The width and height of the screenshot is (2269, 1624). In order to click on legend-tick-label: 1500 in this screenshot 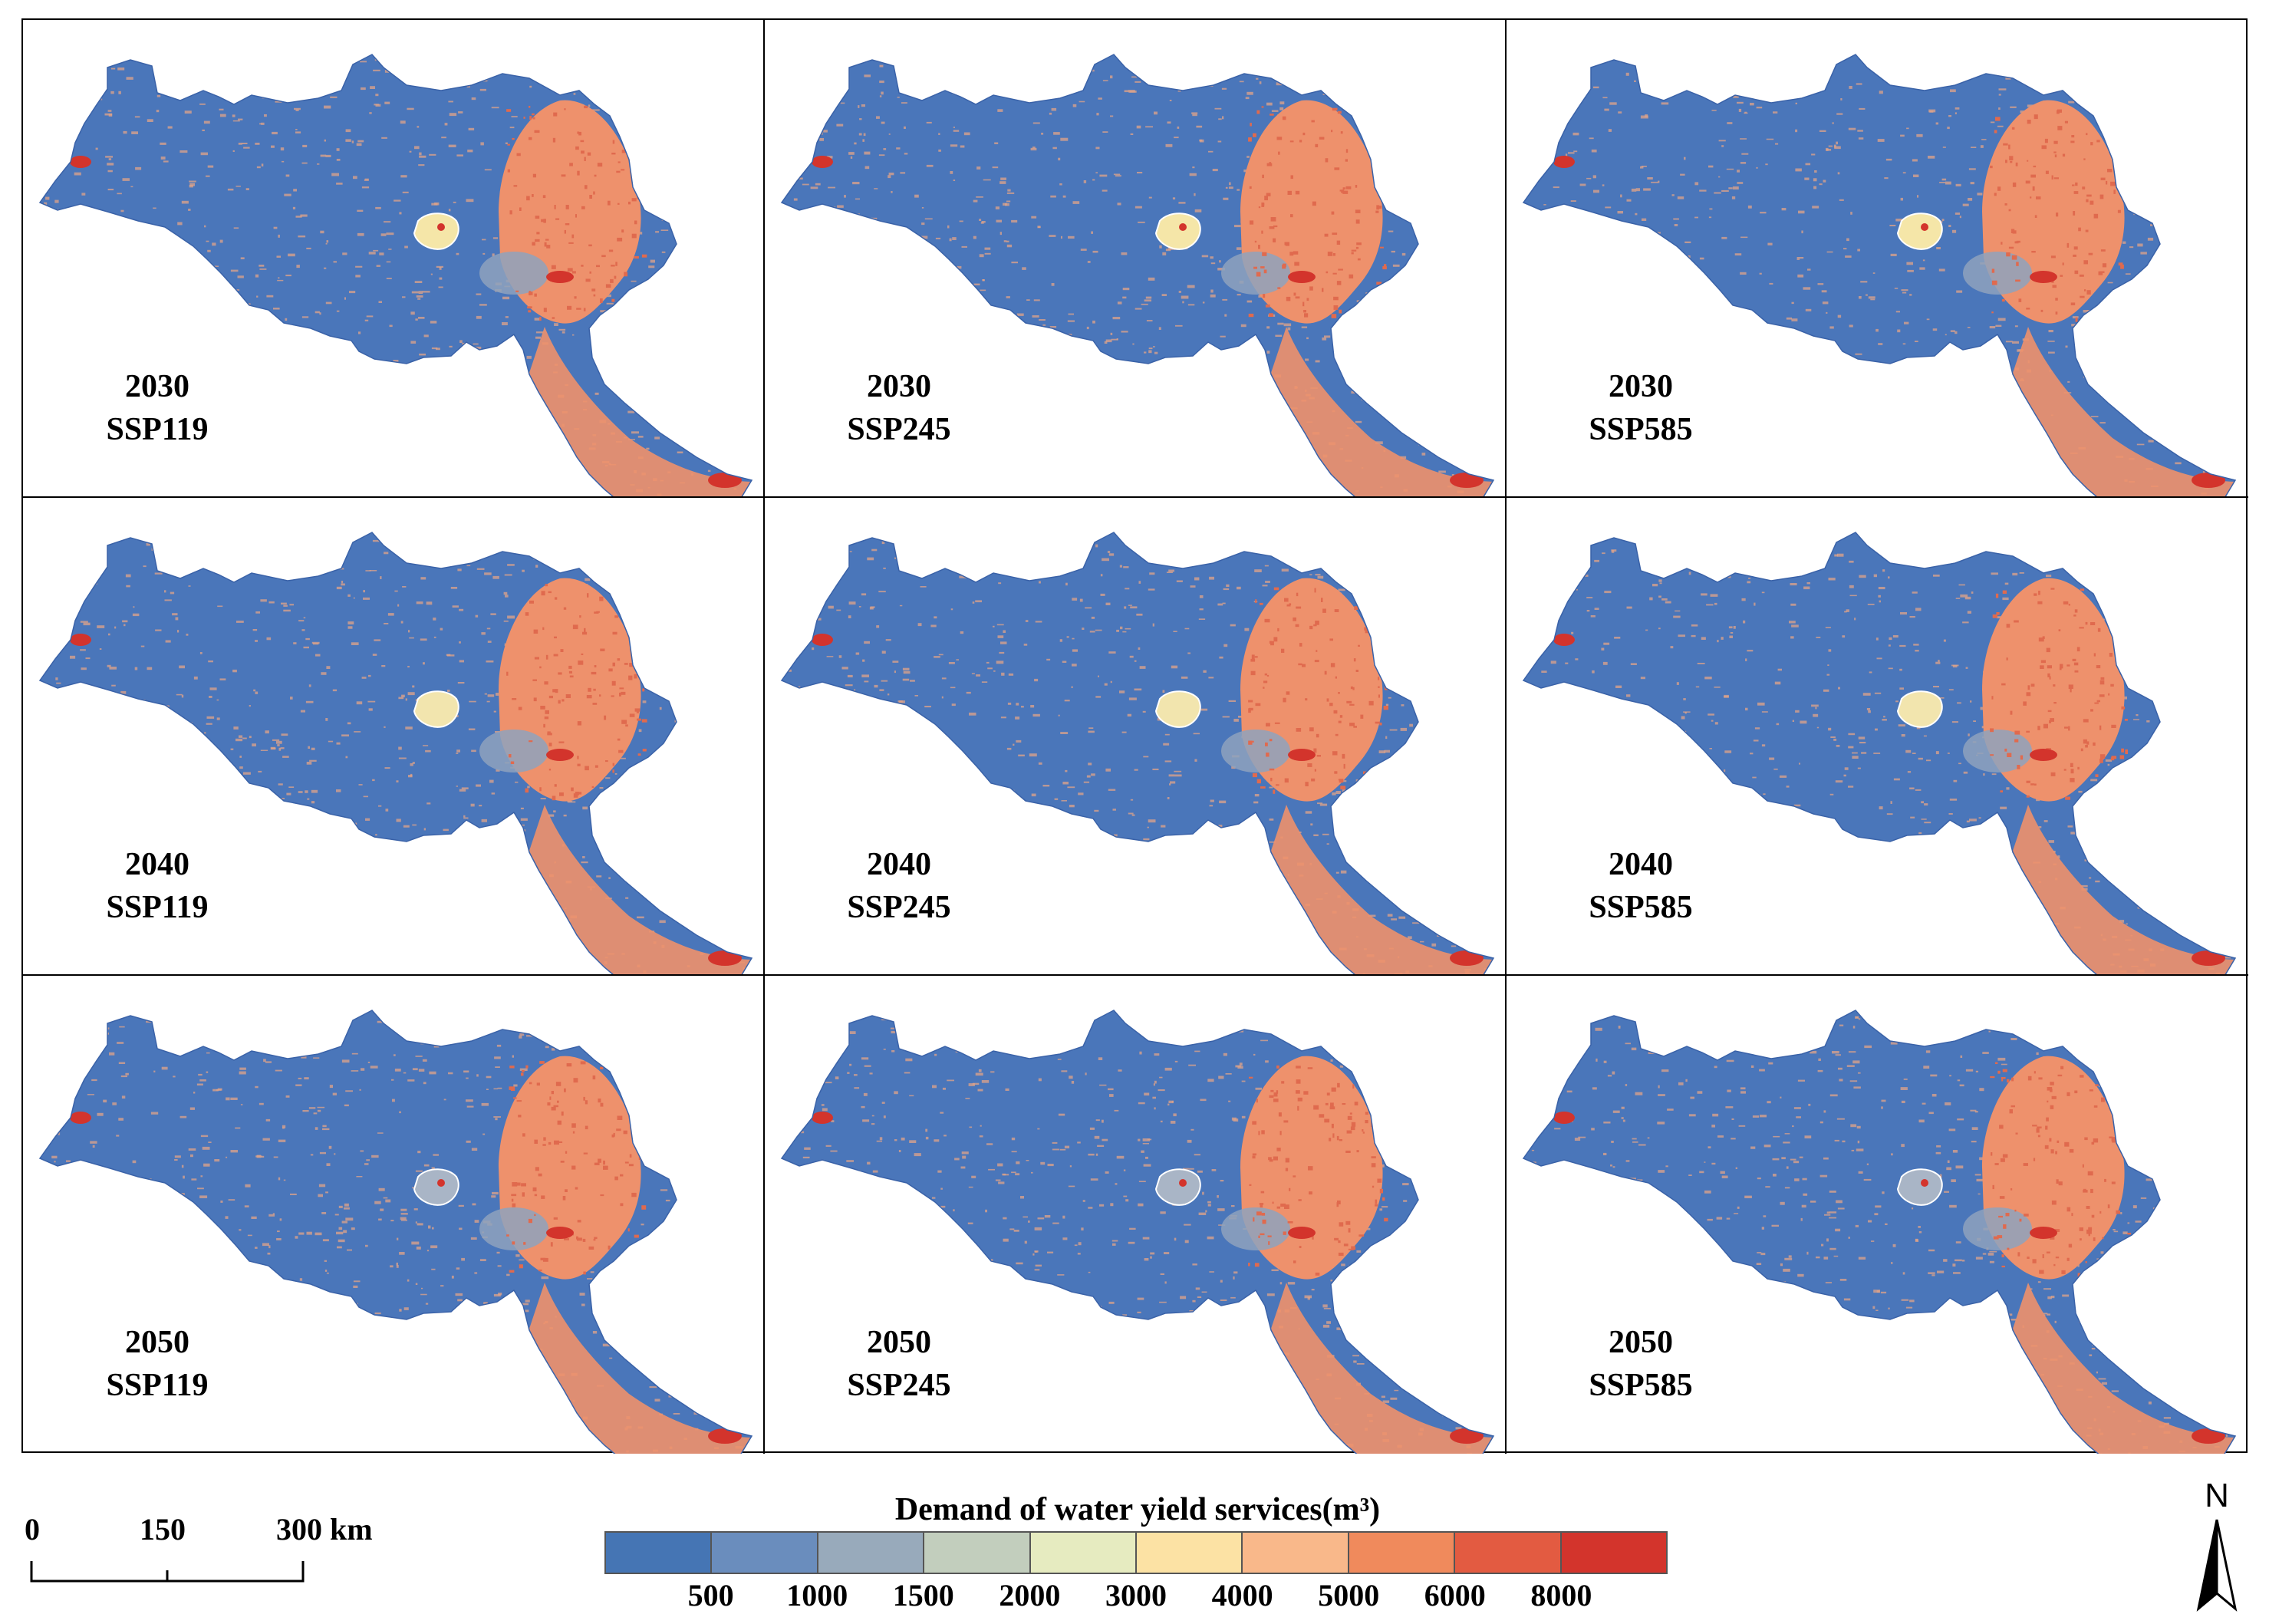, I will do `click(923, 1595)`.